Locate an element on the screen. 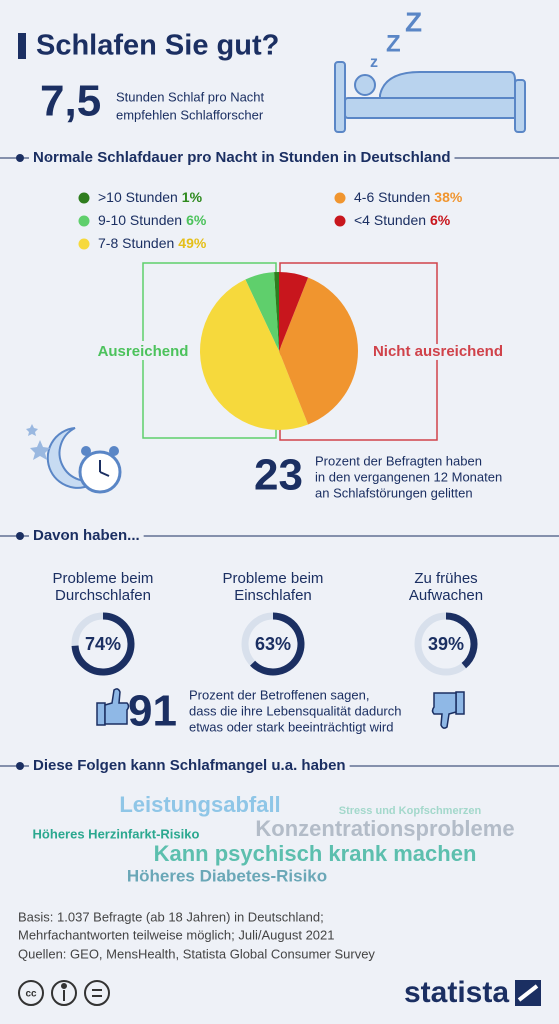 The height and width of the screenshot is (1024, 559). thumb-down-icon is located at coordinates (448, 710).